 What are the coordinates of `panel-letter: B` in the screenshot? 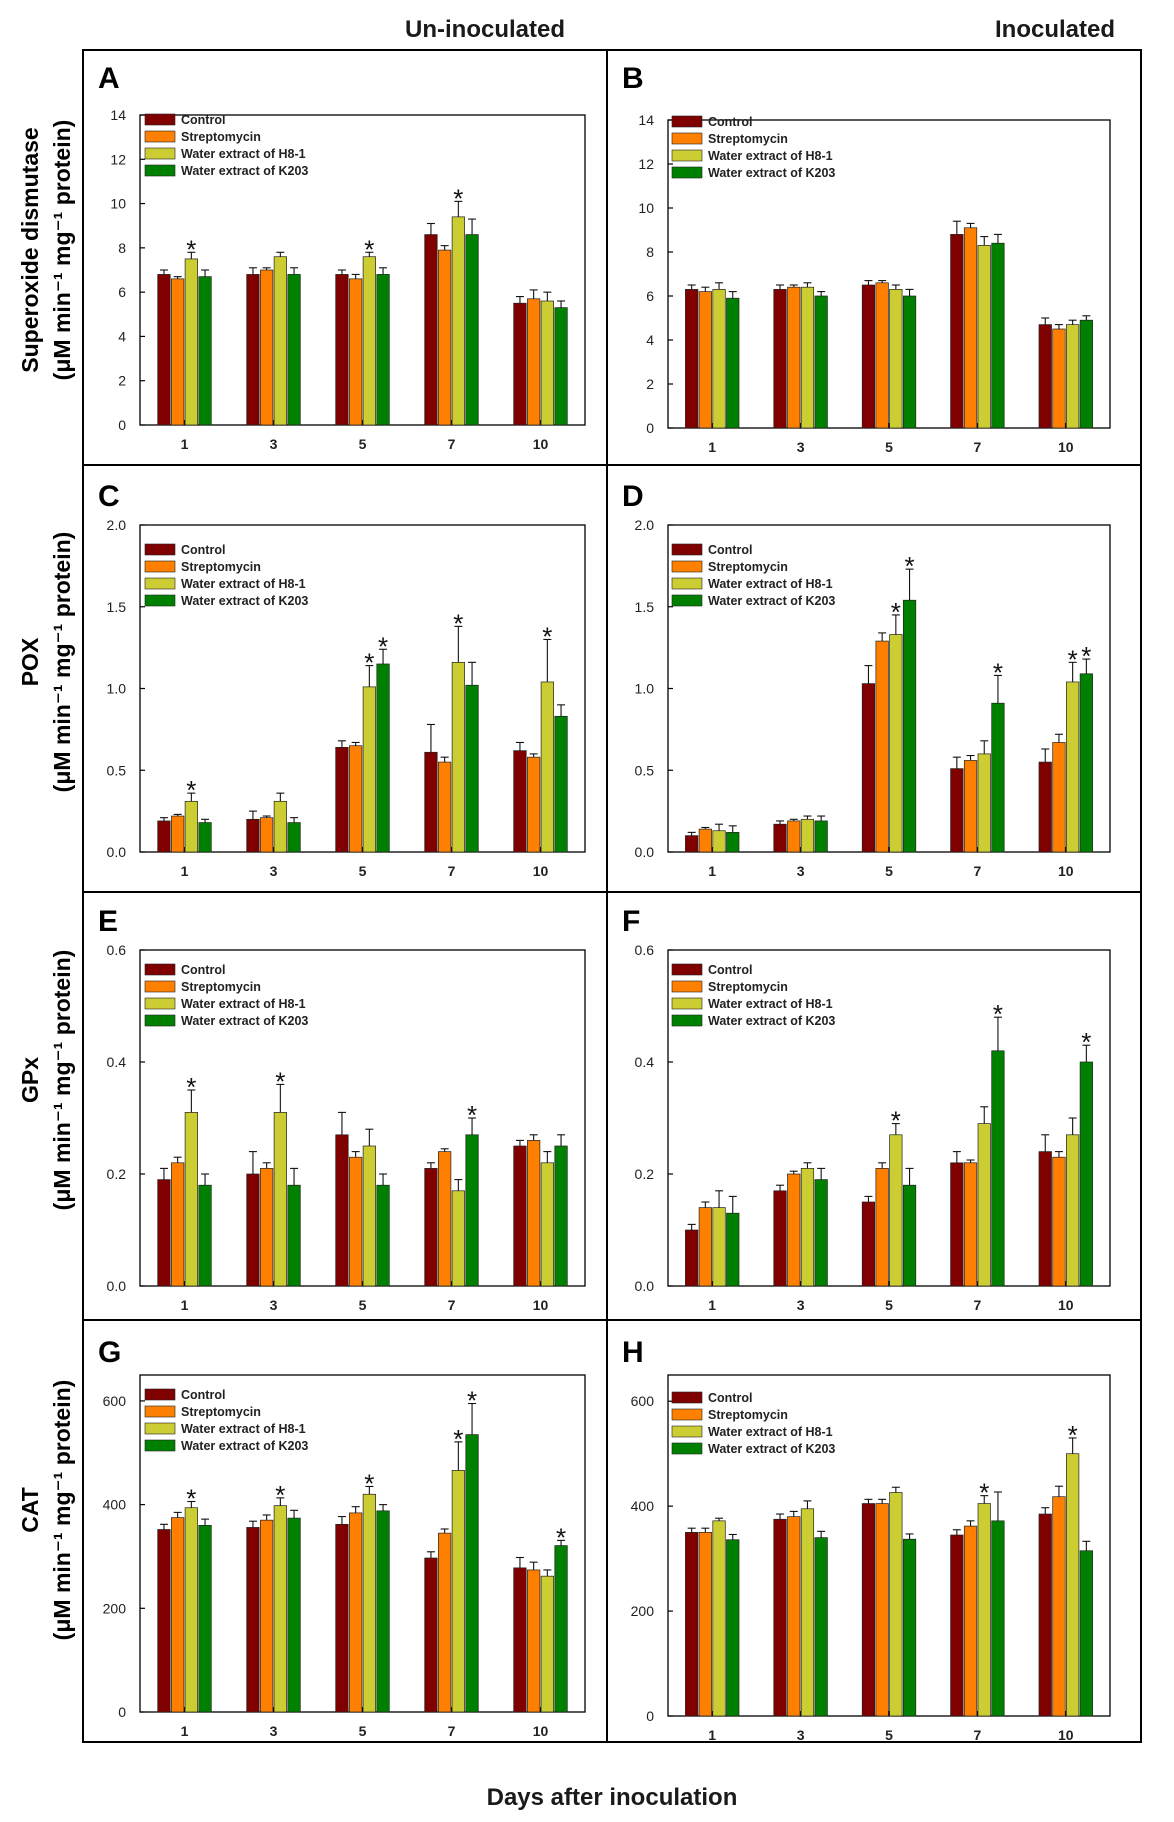 It's located at (633, 78).